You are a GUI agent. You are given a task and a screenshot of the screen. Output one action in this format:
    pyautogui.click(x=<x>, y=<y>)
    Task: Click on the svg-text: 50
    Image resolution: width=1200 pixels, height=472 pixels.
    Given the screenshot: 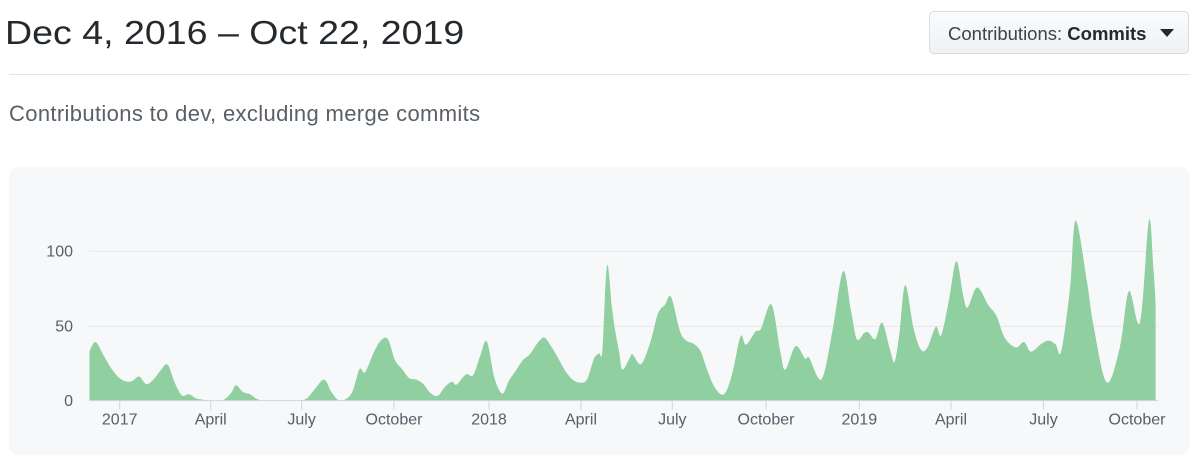 What is the action you would take?
    pyautogui.click(x=64, y=327)
    